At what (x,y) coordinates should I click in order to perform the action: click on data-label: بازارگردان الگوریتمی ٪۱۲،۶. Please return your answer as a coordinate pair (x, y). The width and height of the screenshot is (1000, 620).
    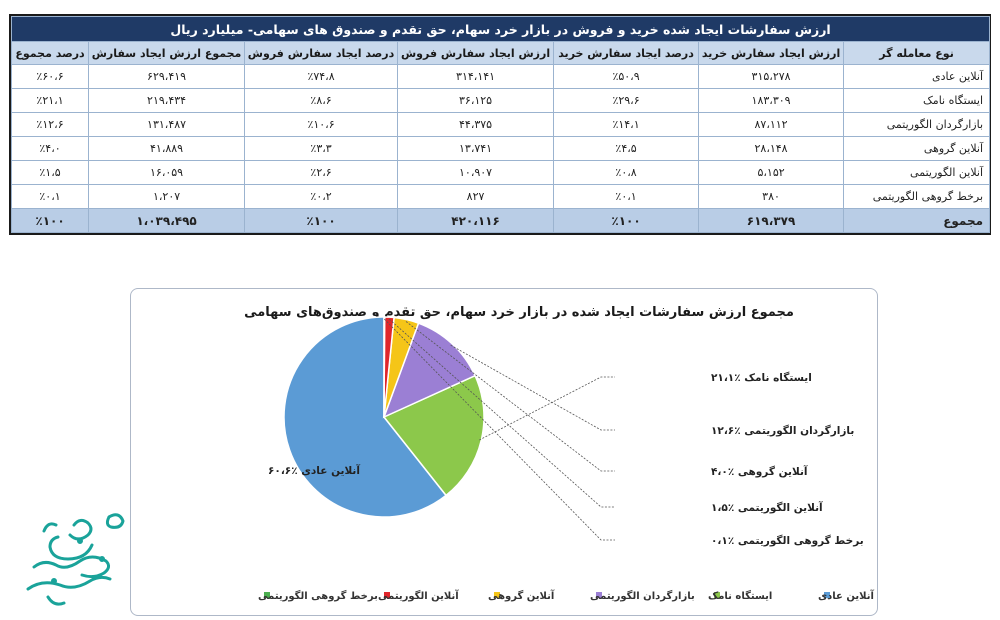
    Looking at the image, I should click on (782, 430).